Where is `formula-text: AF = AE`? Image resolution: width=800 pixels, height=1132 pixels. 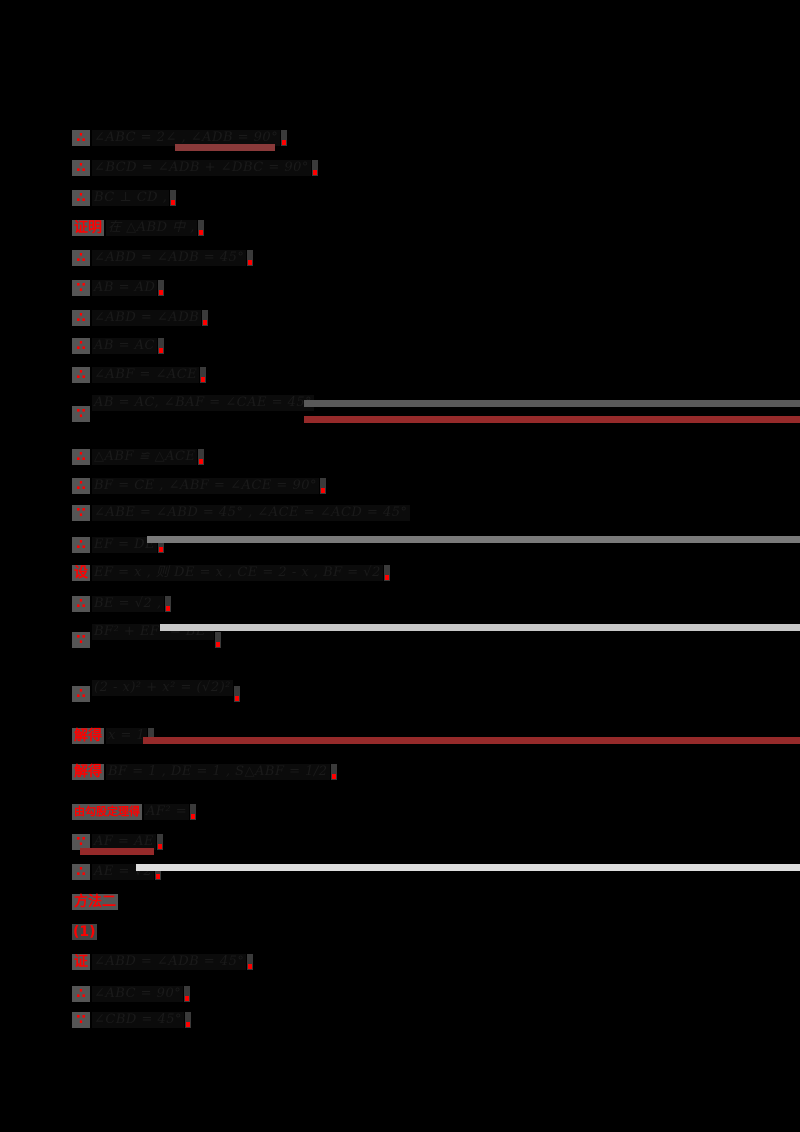 formula-text: AF = AE is located at coordinates (124, 842).